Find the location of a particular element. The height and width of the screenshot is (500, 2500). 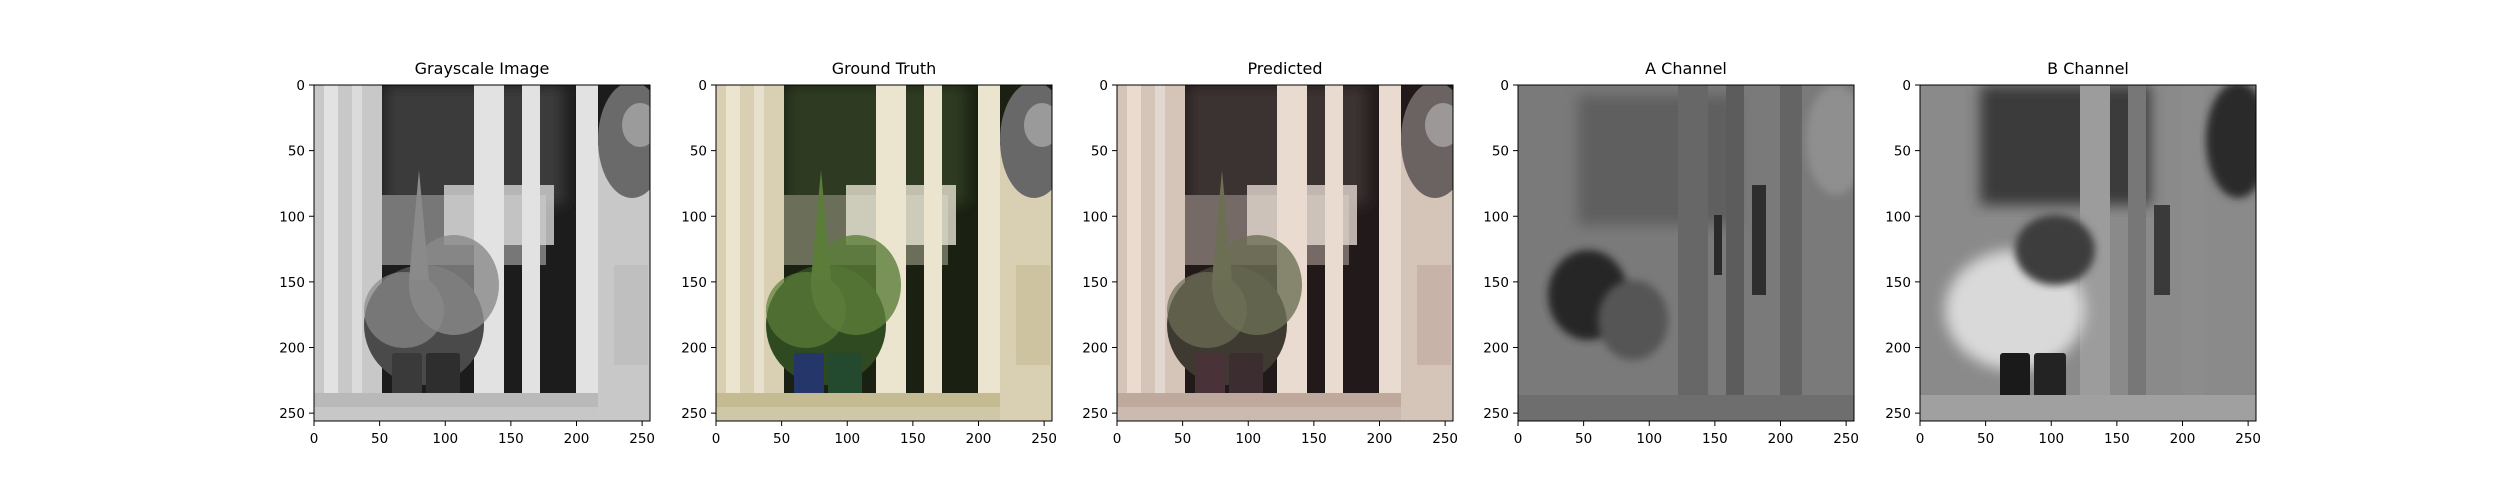

panel-title: Grayscale Image is located at coordinates (482, 68).